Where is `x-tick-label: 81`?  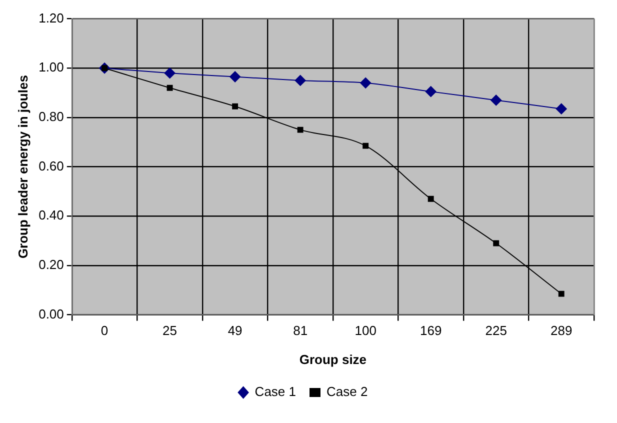
x-tick-label: 81 is located at coordinates (300, 330).